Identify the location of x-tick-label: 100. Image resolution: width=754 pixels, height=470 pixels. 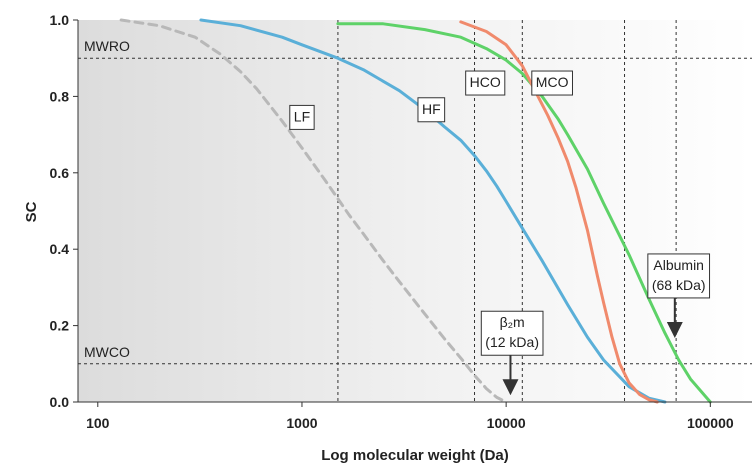
(98, 423).